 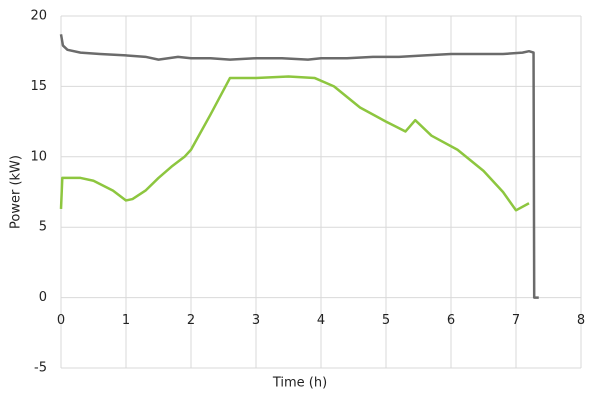 What do you see at coordinates (38, 86) in the screenshot?
I see `y-tick-label: 15` at bounding box center [38, 86].